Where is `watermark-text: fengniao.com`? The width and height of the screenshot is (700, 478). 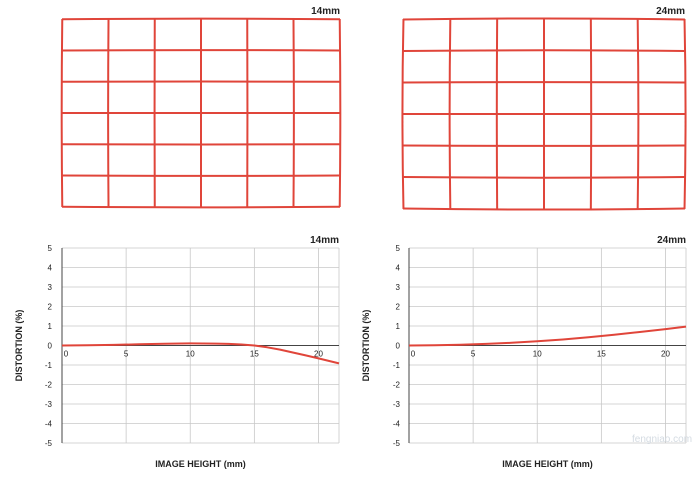
watermark-text: fengniao.com is located at coordinates (662, 439).